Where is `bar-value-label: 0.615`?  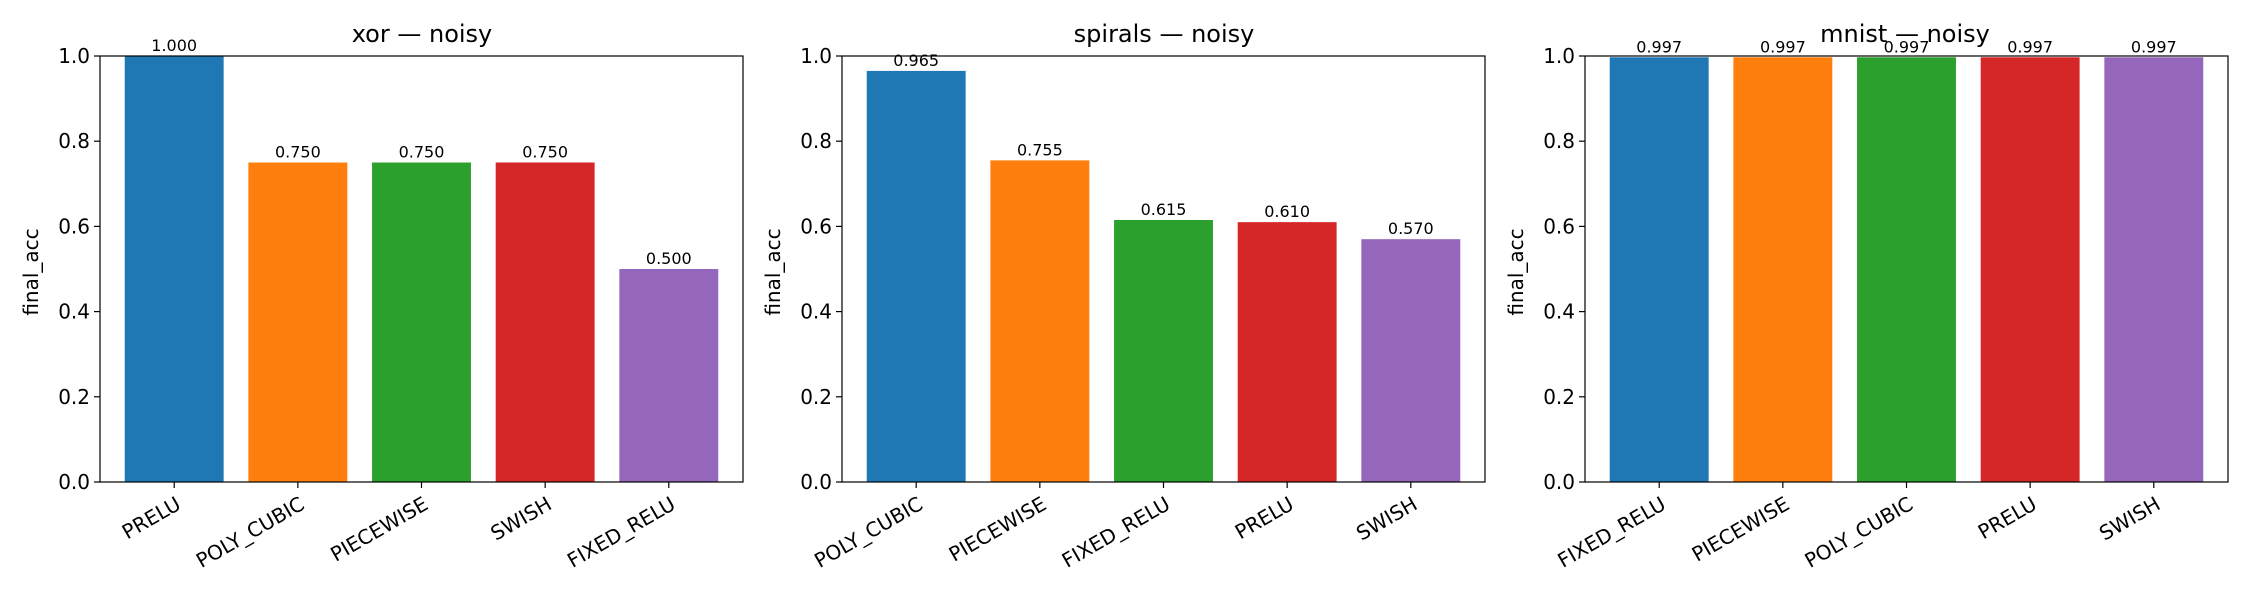
bar-value-label: 0.615 is located at coordinates (1164, 209).